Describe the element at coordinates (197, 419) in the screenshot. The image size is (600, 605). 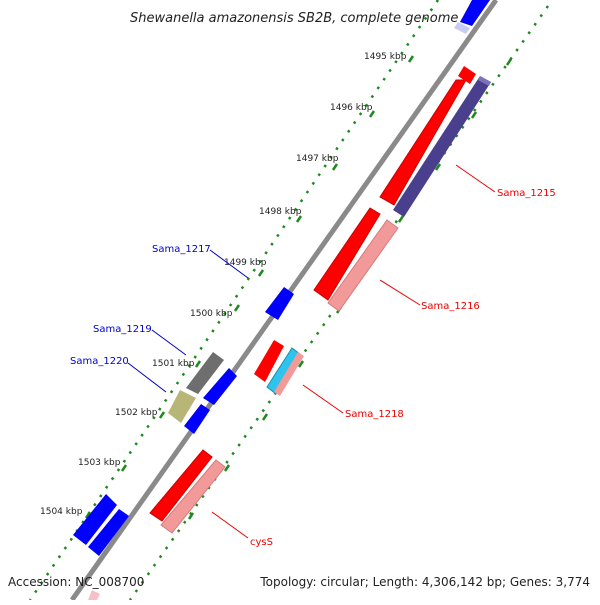
I see `gene-sama-1220-cds` at that location.